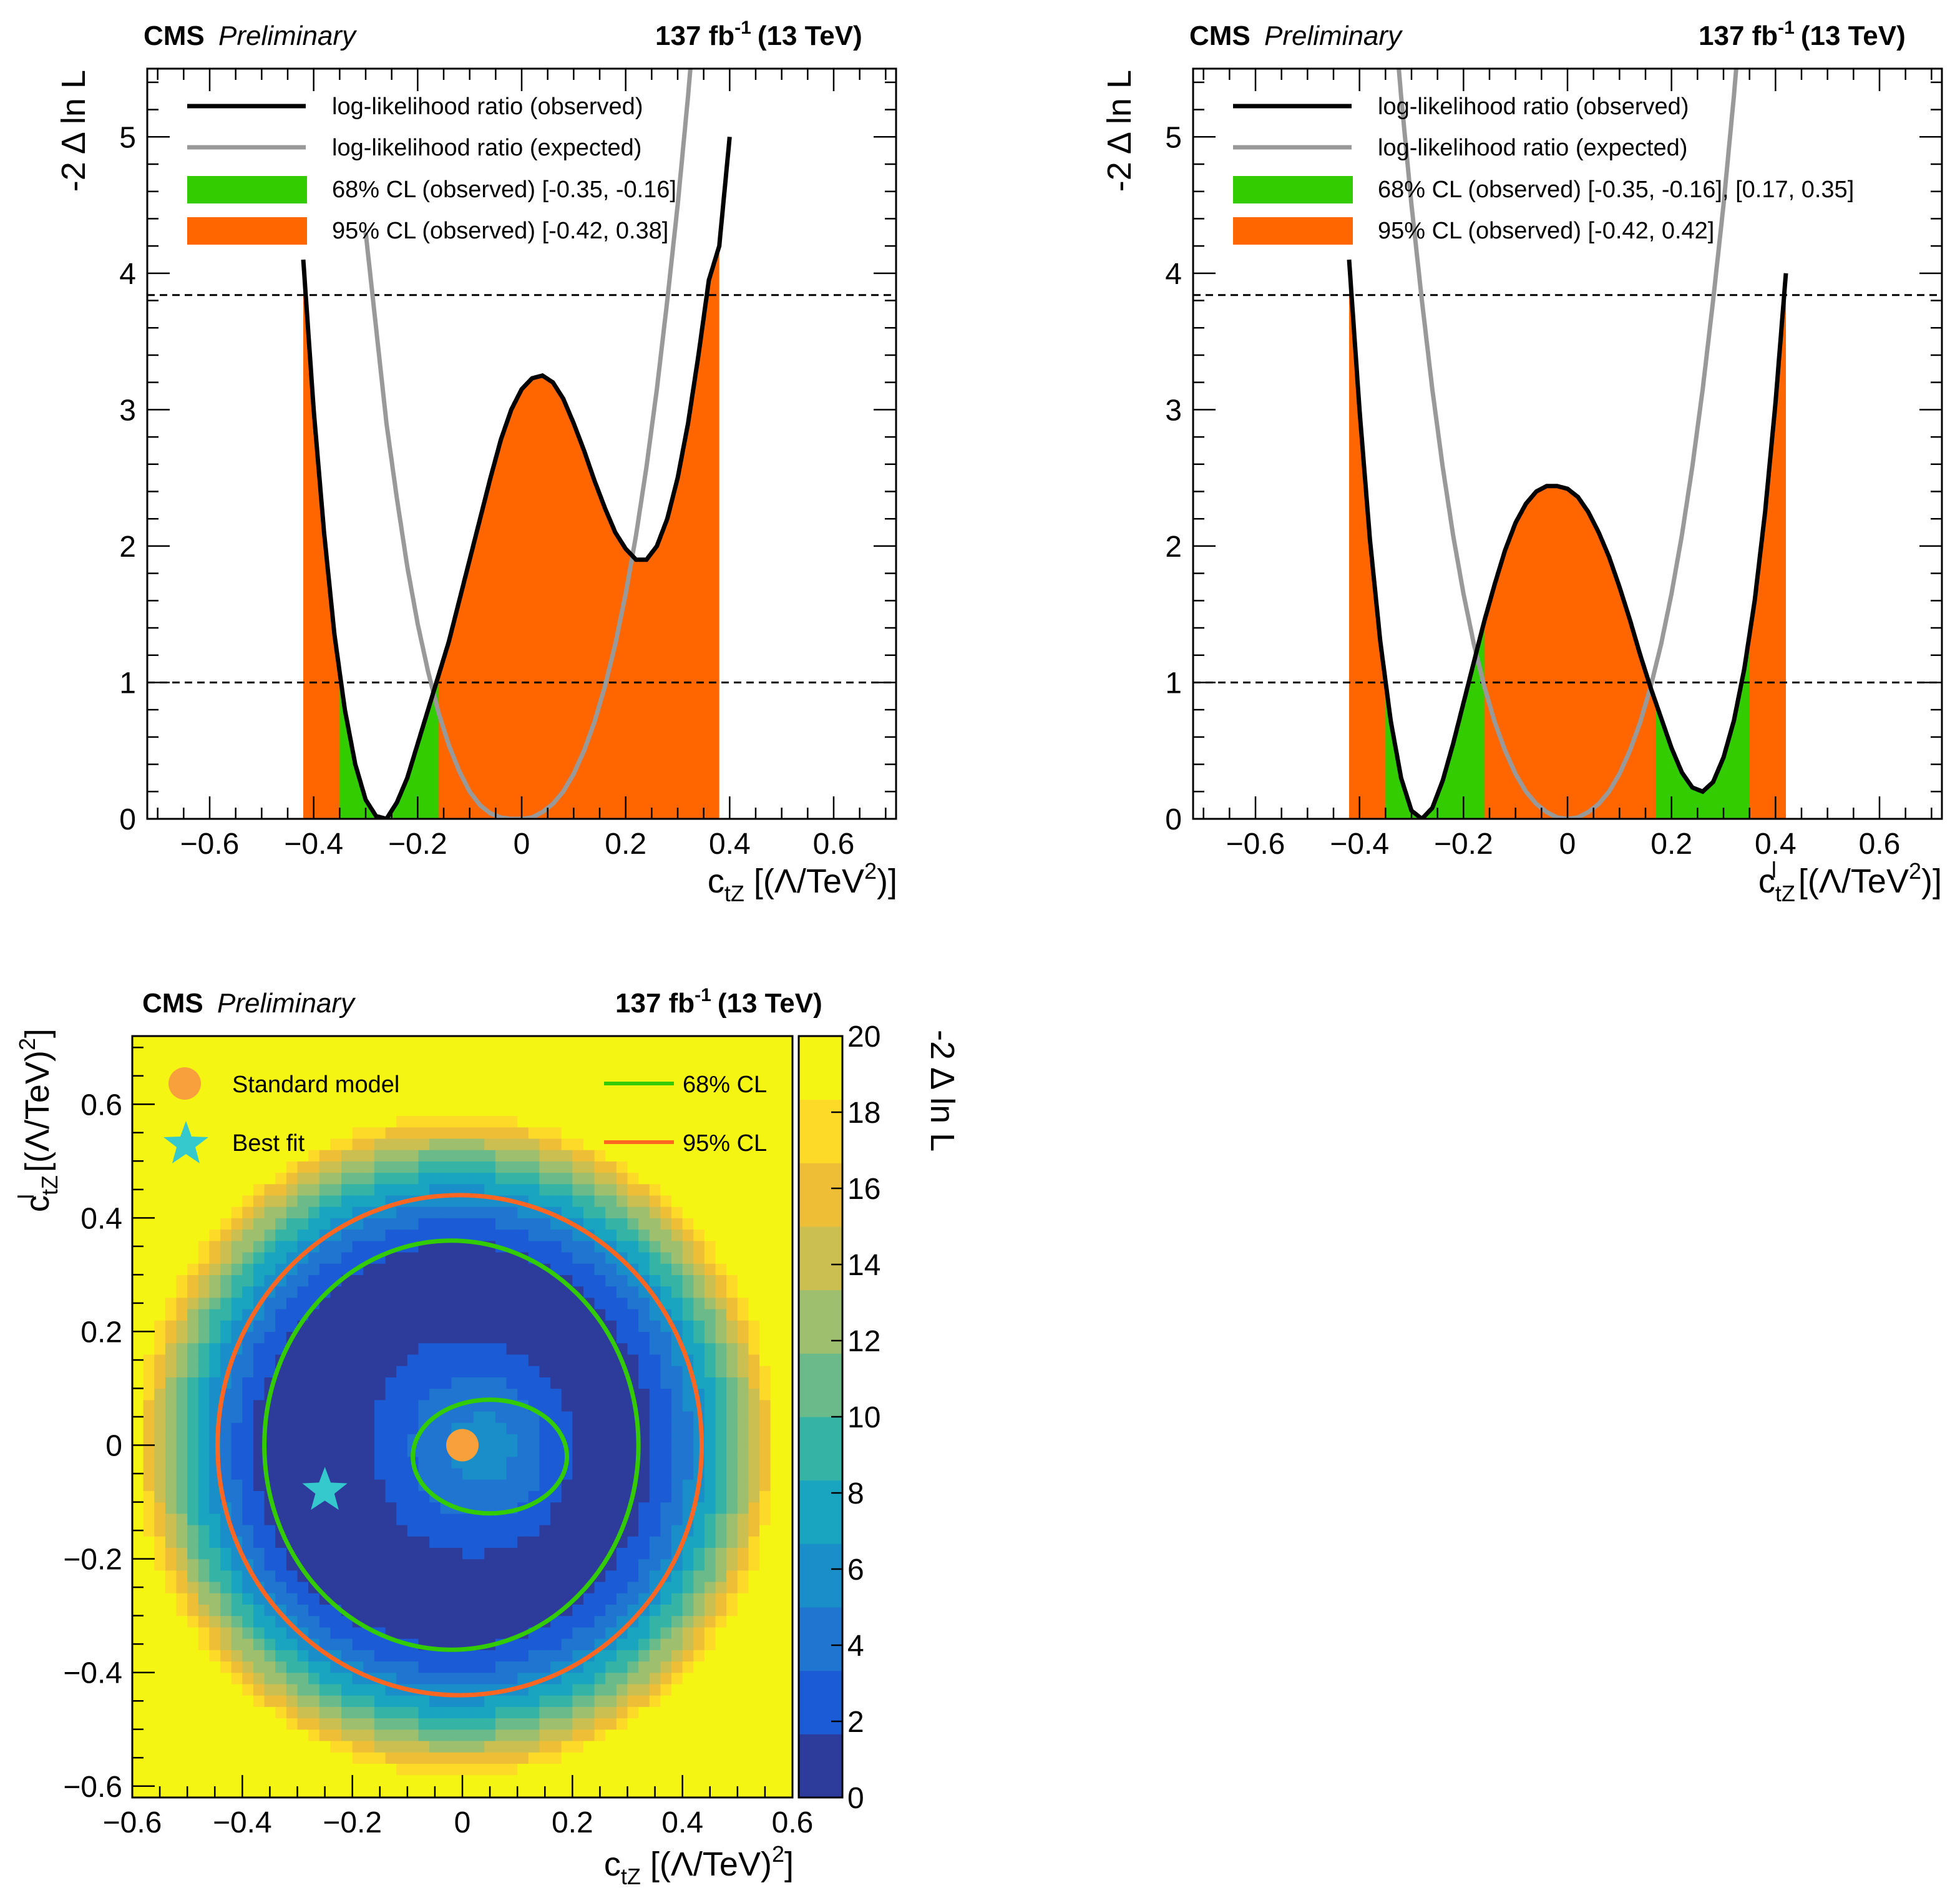 This screenshot has height=1888, width=1960. I want to click on cl-bands-top-left, so click(511, 532).